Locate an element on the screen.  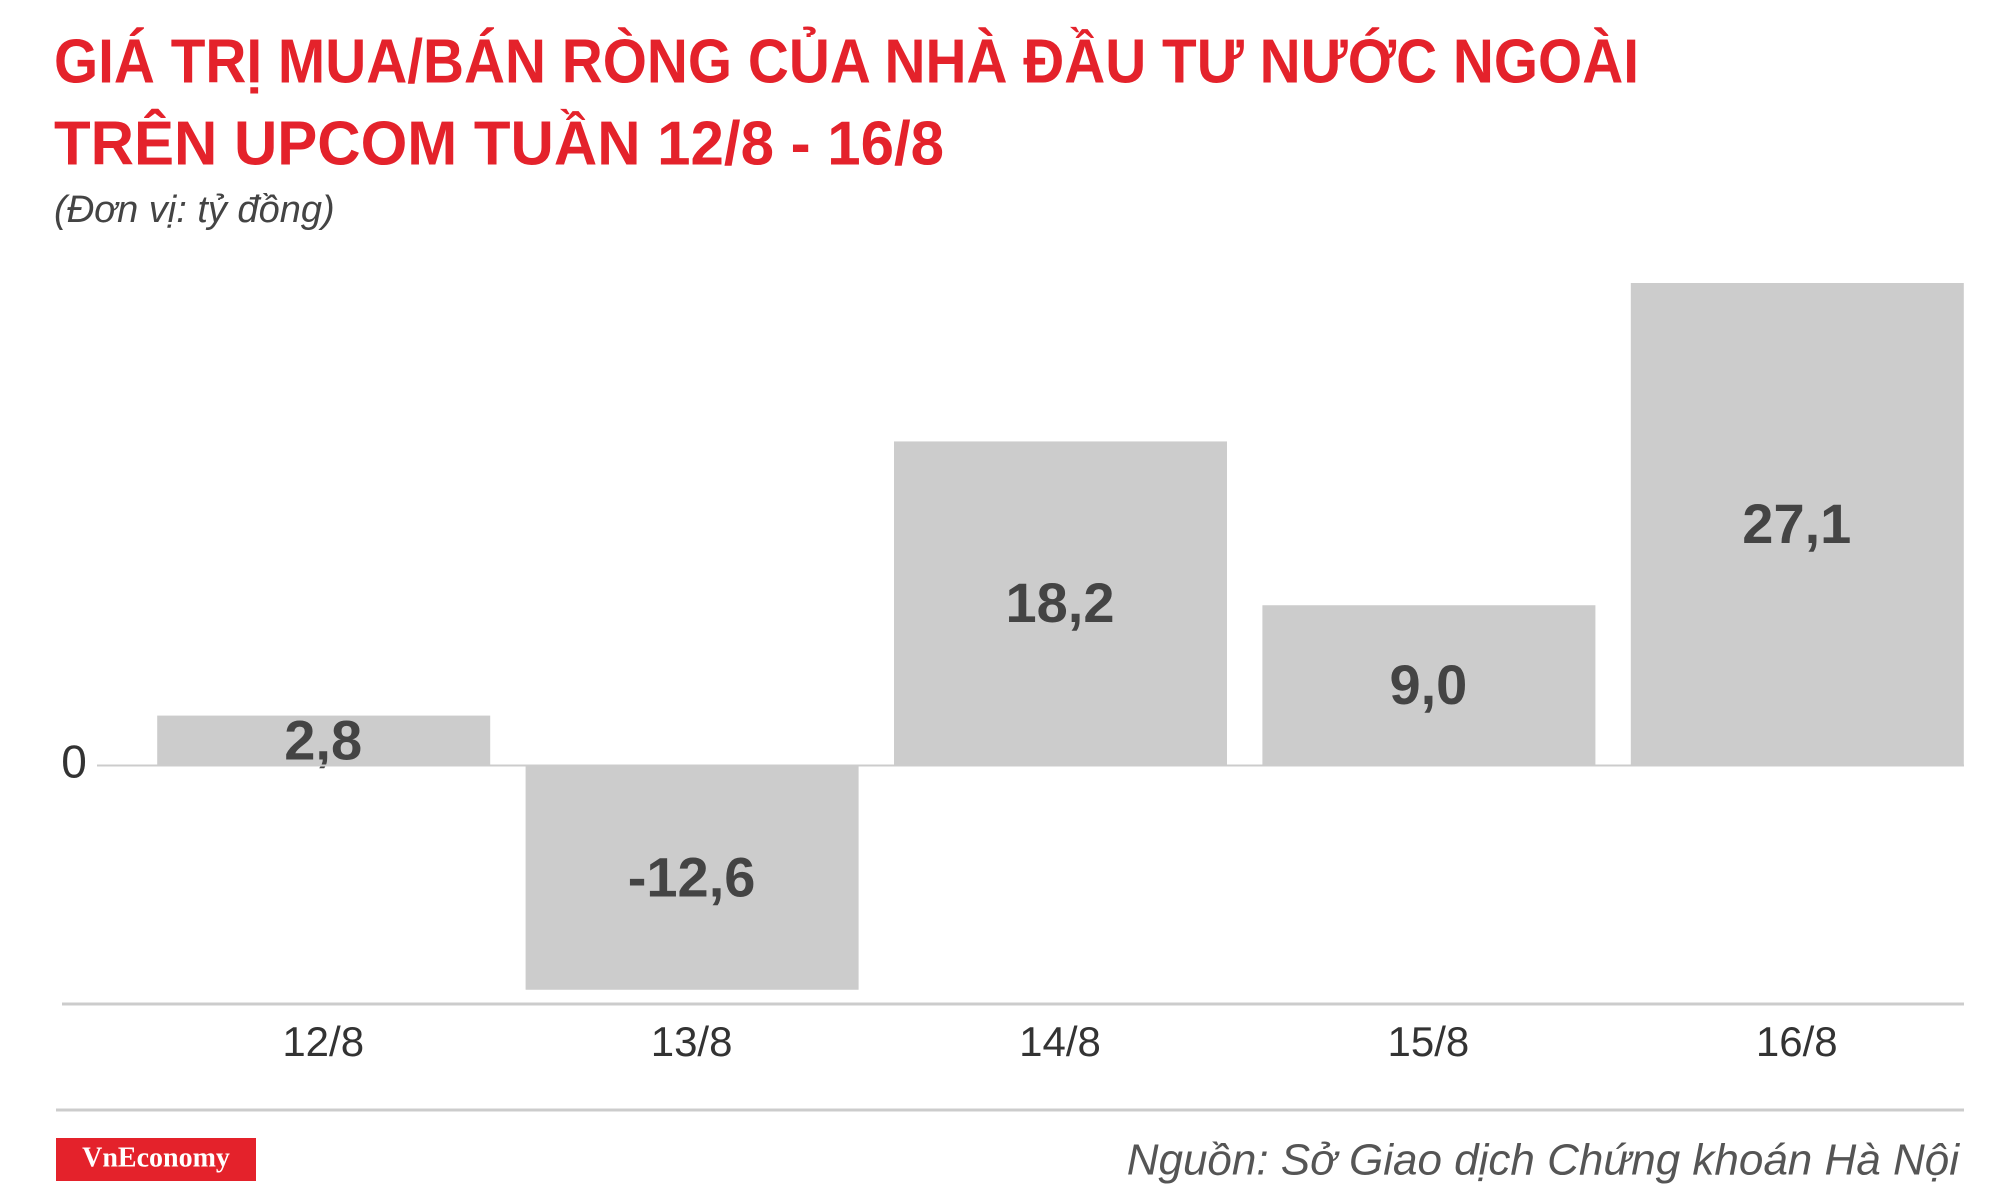
logo-box is located at coordinates (156, 1159).